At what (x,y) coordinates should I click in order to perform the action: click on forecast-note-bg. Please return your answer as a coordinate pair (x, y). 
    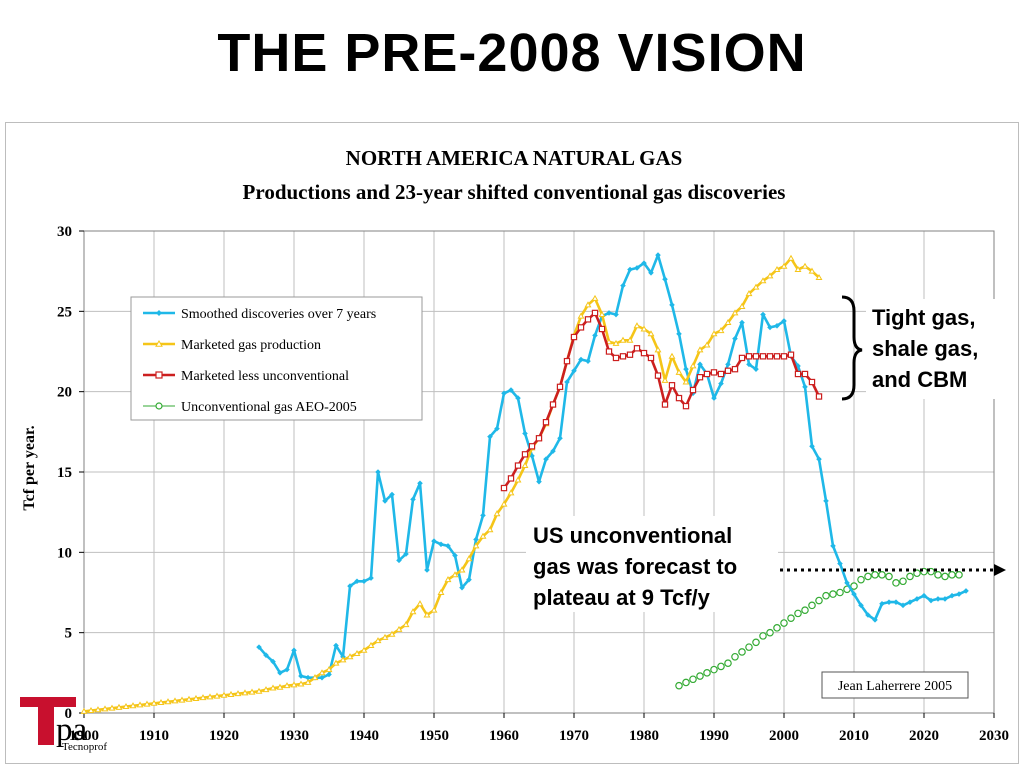
    Looking at the image, I should click on (652, 564).